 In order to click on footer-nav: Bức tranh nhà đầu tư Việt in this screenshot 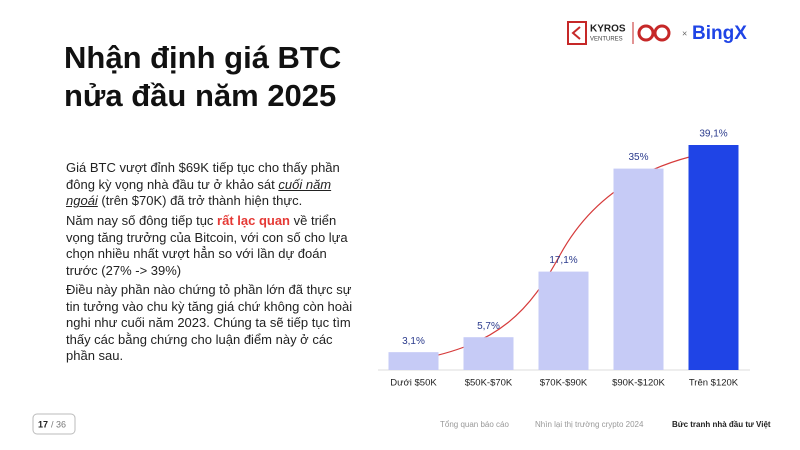, I will do `click(721, 424)`.